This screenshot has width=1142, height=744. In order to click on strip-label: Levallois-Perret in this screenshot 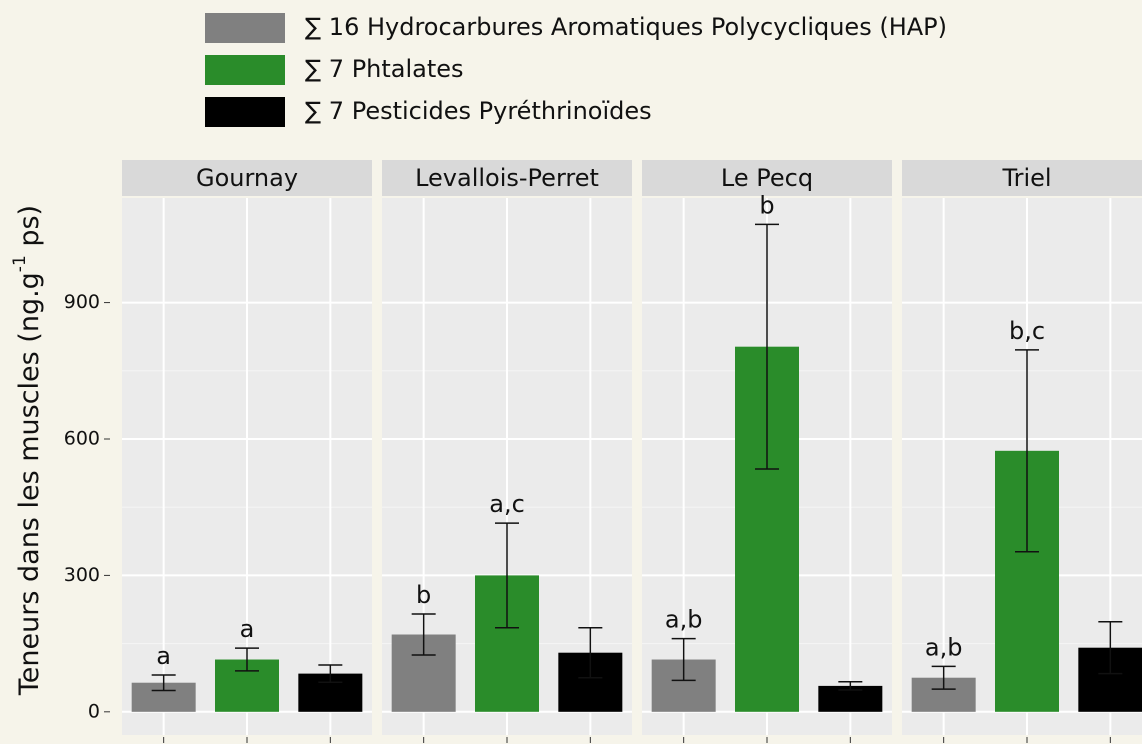, I will do `click(507, 178)`.